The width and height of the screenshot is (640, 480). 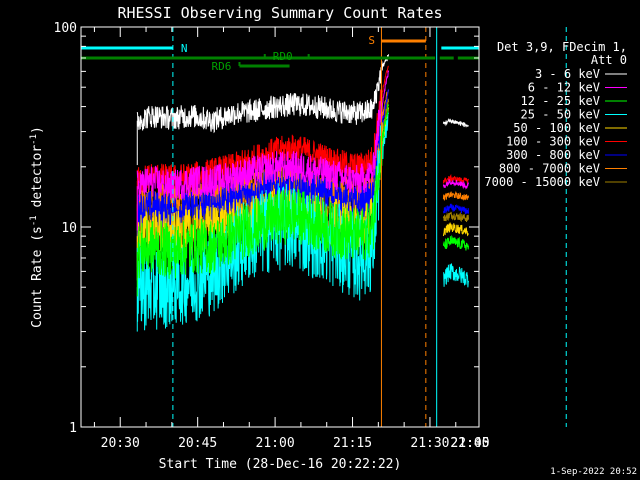 What do you see at coordinates (197, 443) in the screenshot?
I see `x-tick-label: 20:45` at bounding box center [197, 443].